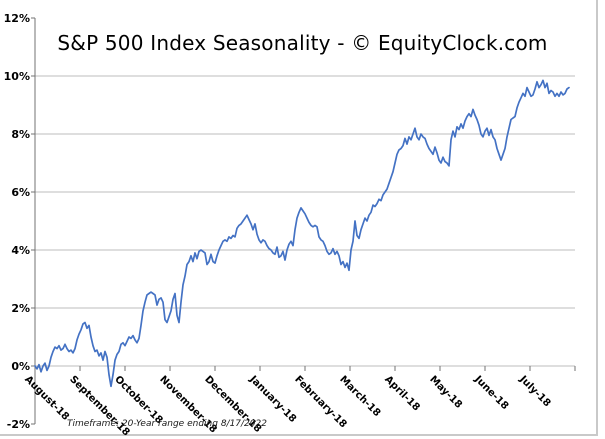 The width and height of the screenshot is (605, 439). Describe the element at coordinates (20, 308) in the screenshot. I see `y-axis-label-2pct: 2%` at that location.